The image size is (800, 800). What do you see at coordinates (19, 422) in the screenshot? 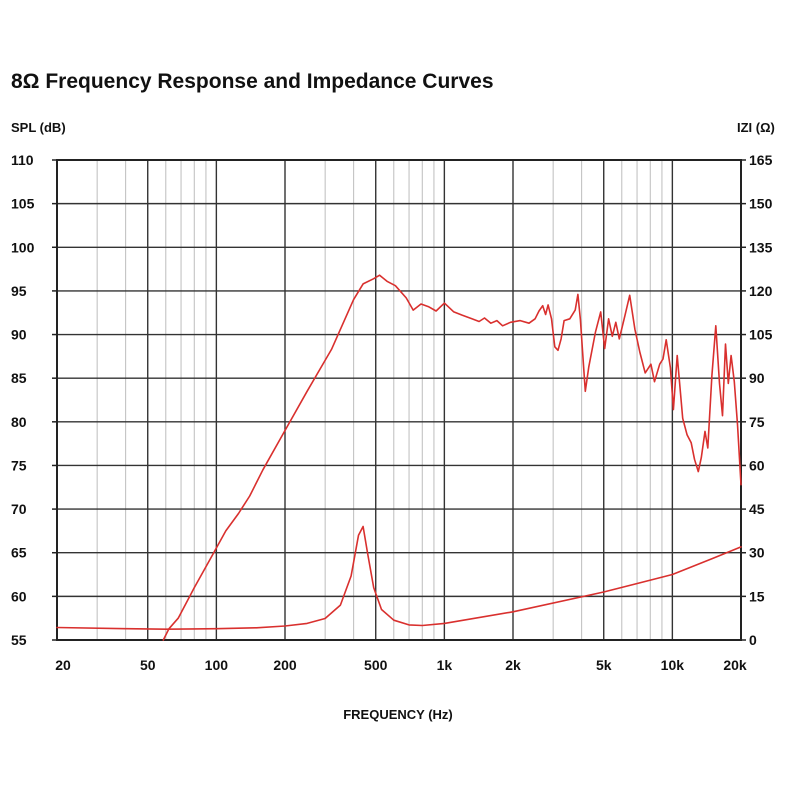
I see `left-tick-label: 80` at bounding box center [19, 422].